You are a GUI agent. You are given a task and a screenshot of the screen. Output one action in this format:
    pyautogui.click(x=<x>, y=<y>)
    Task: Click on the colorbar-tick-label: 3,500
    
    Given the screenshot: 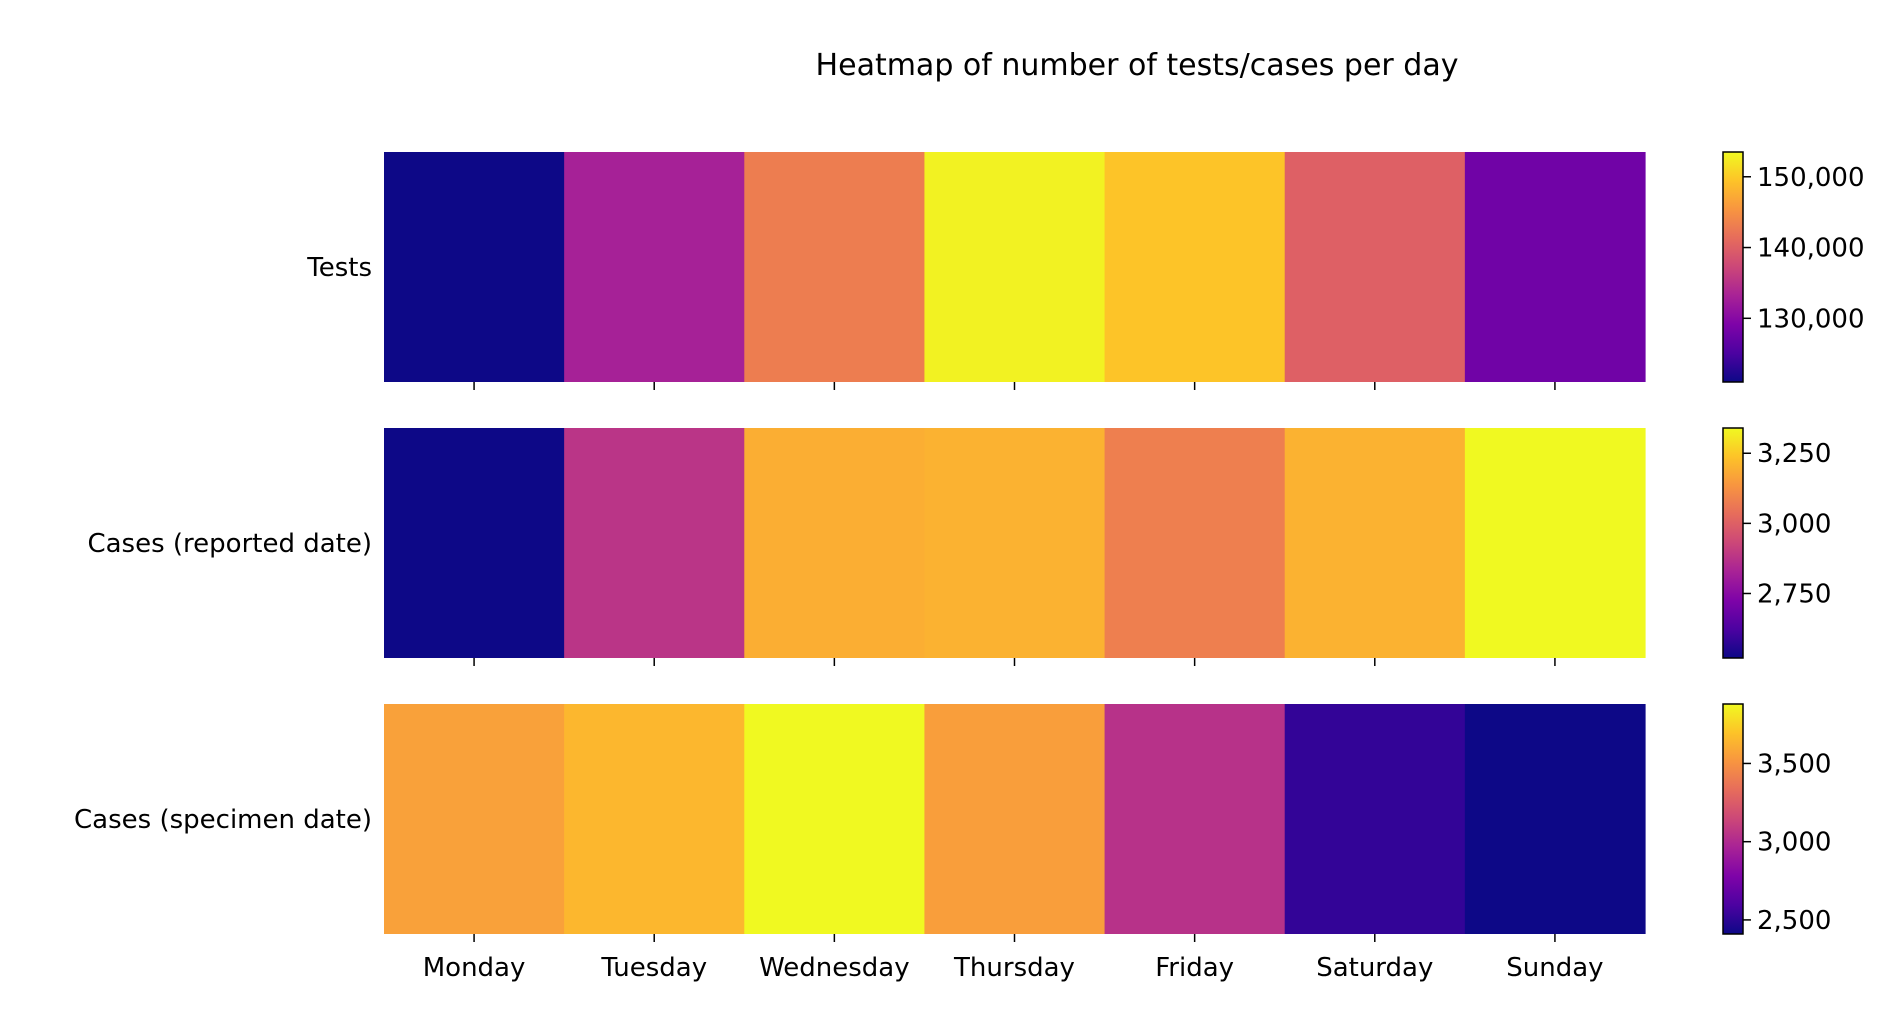 What is the action you would take?
    pyautogui.click(x=1794, y=764)
    